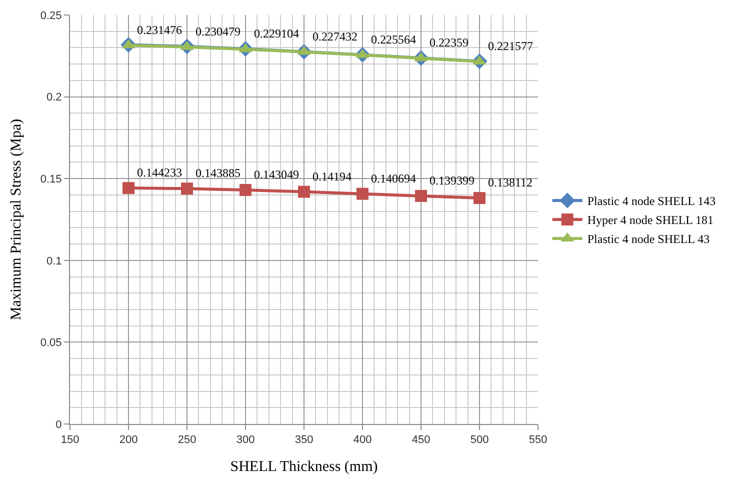  Describe the element at coordinates (187, 440) in the screenshot. I see `x-tick-label: 250` at that location.